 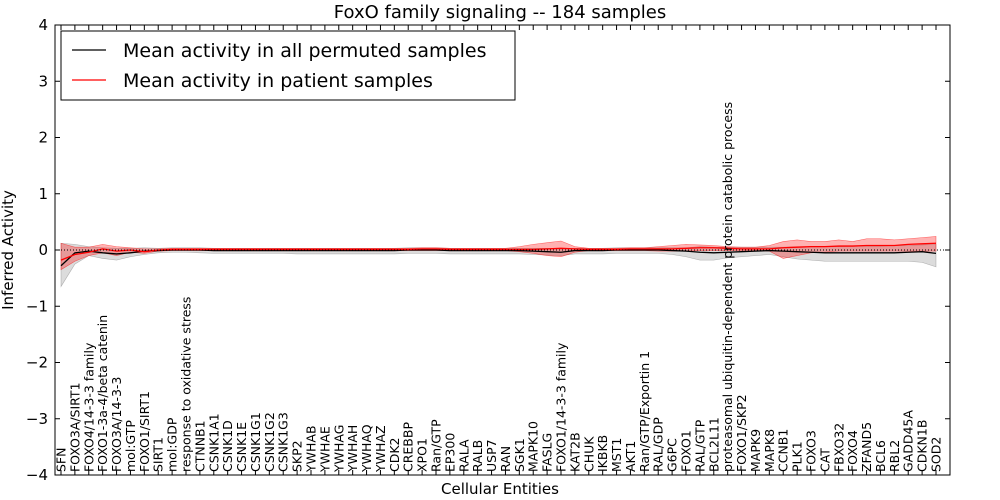 I want to click on category-label: SFN, so click(x=61, y=460).